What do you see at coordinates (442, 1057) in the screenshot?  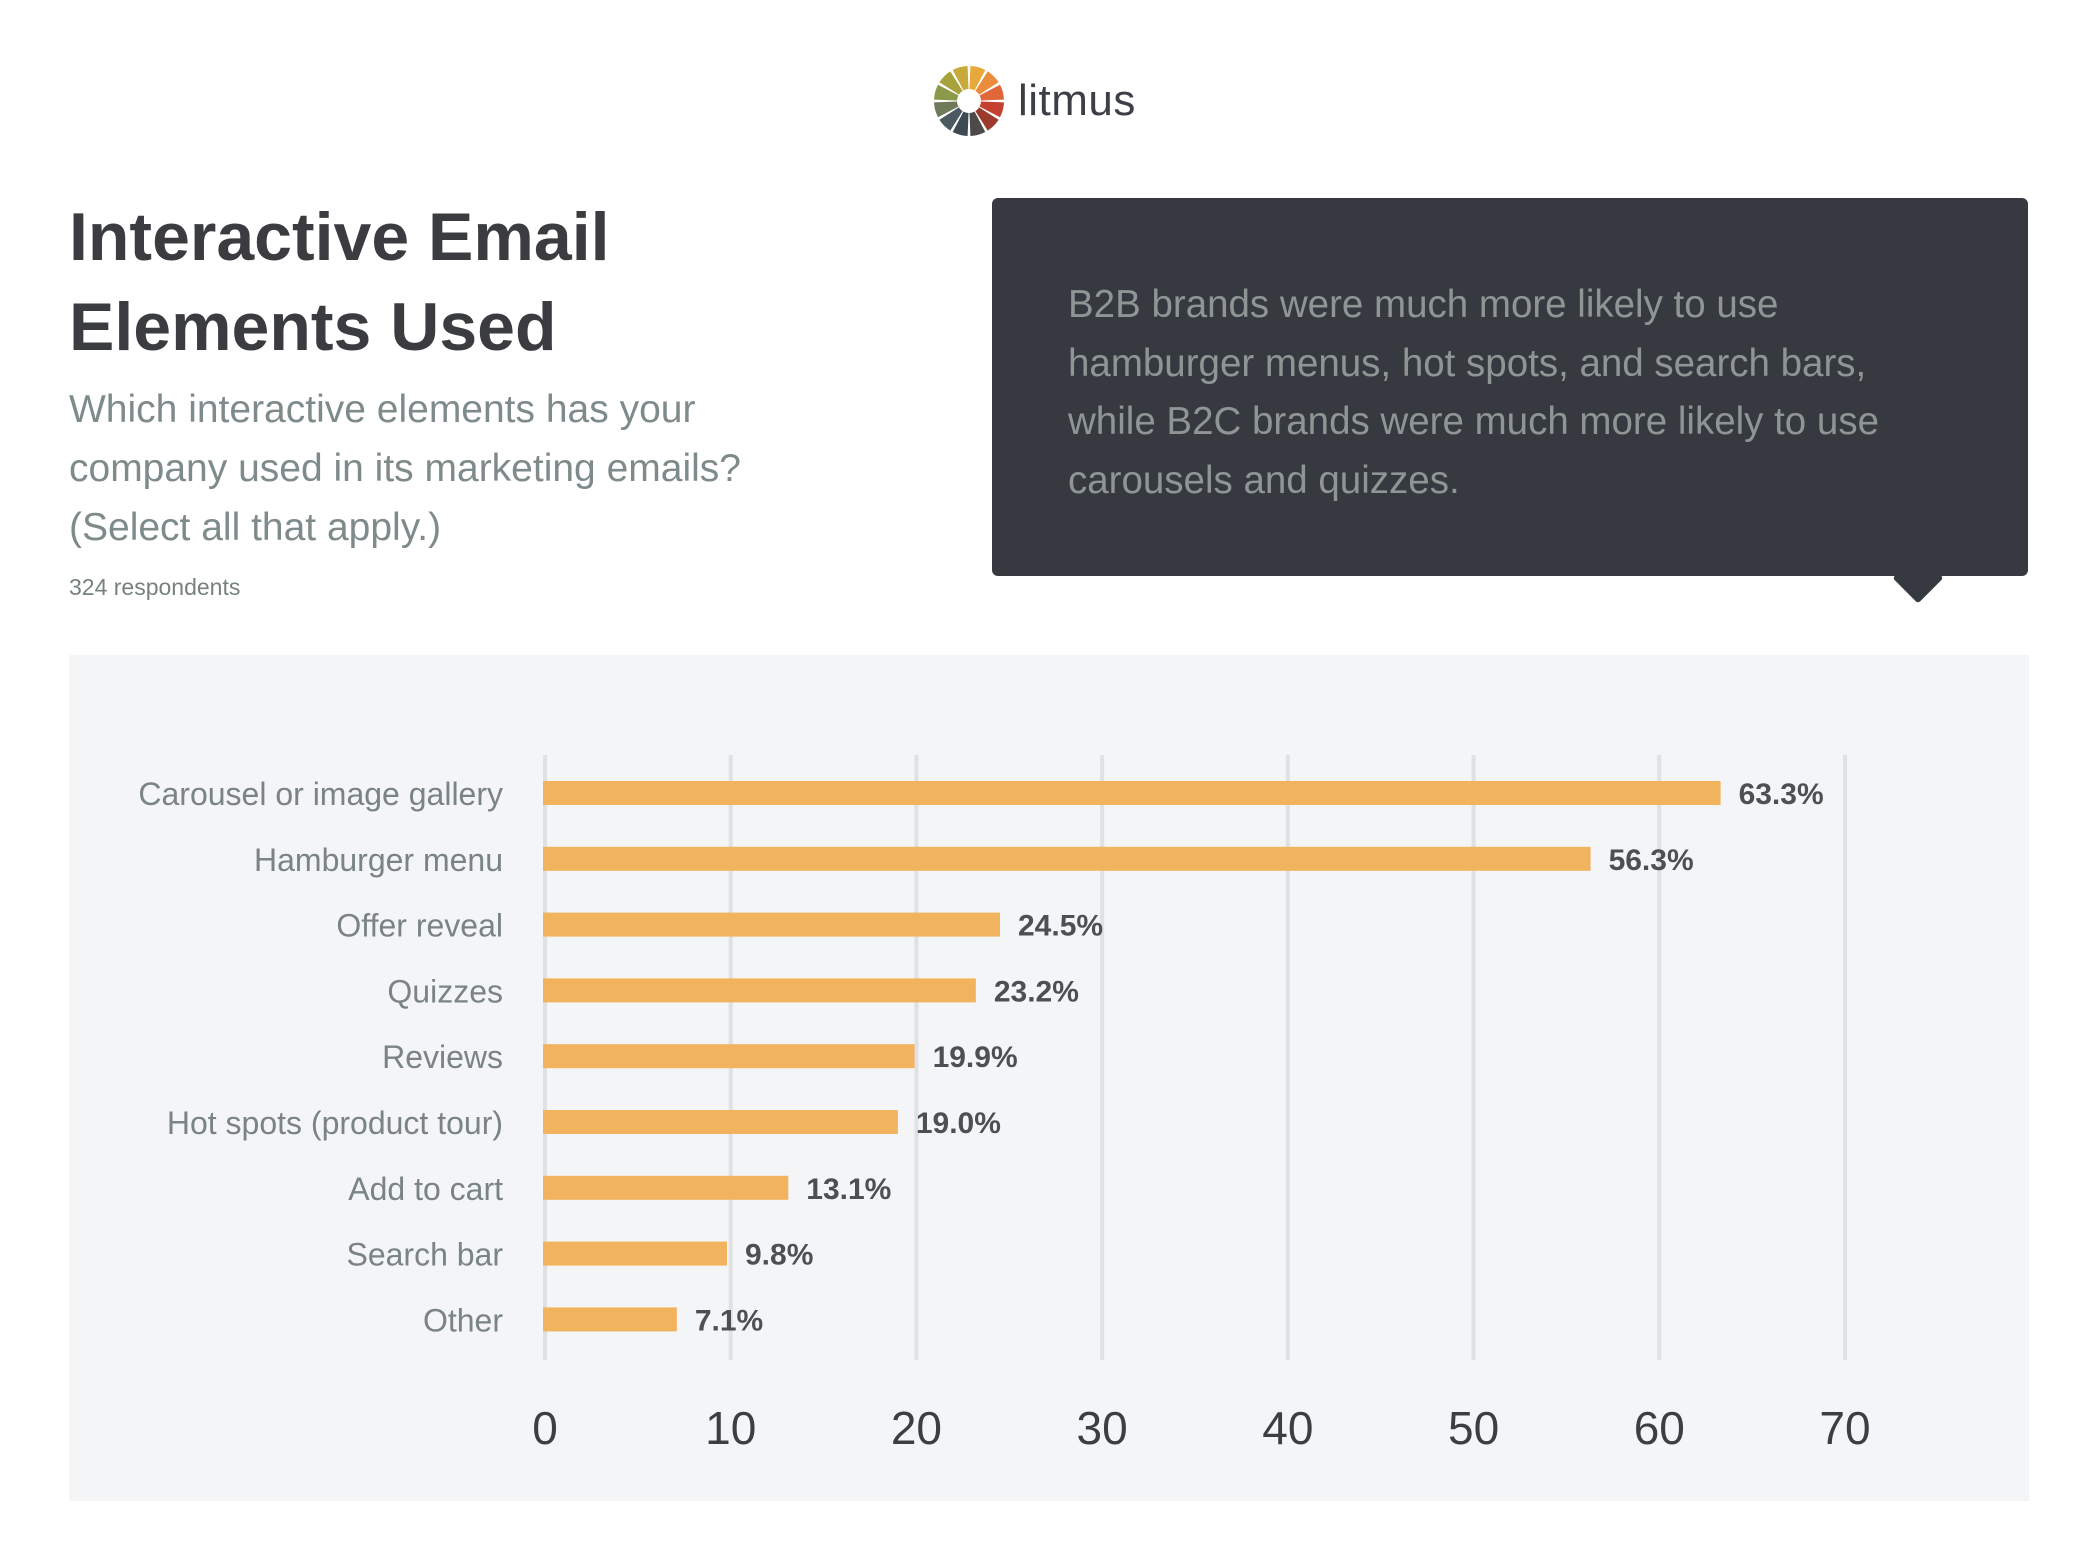 I see `category-label: Reviews` at bounding box center [442, 1057].